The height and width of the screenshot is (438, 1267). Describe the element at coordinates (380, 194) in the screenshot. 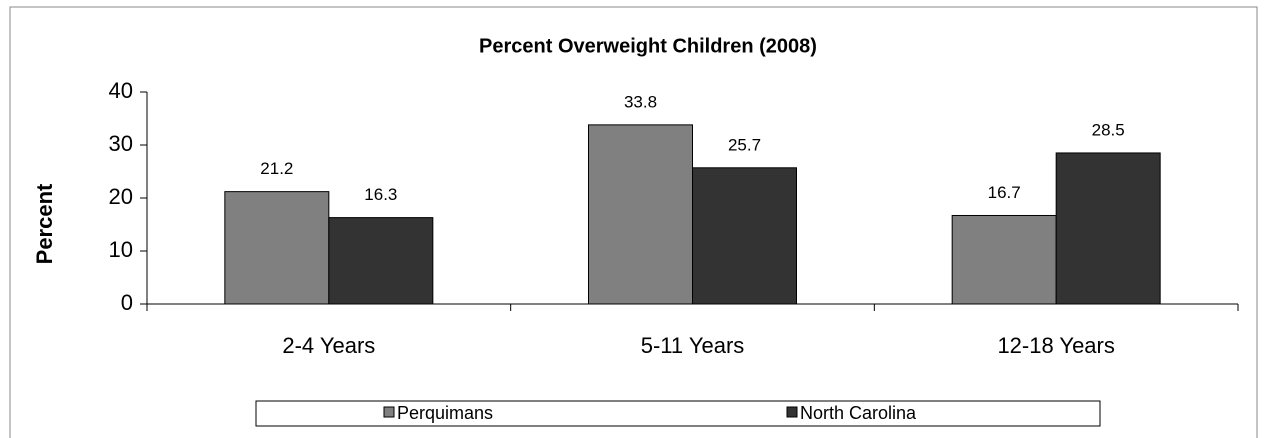

I see `value-label: 16.3` at that location.